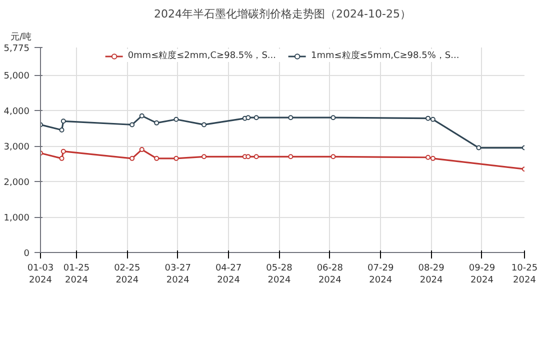 Image resolution: width=550 pixels, height=341 pixels. I want to click on y-tick-label: 3,000, so click(17, 147).